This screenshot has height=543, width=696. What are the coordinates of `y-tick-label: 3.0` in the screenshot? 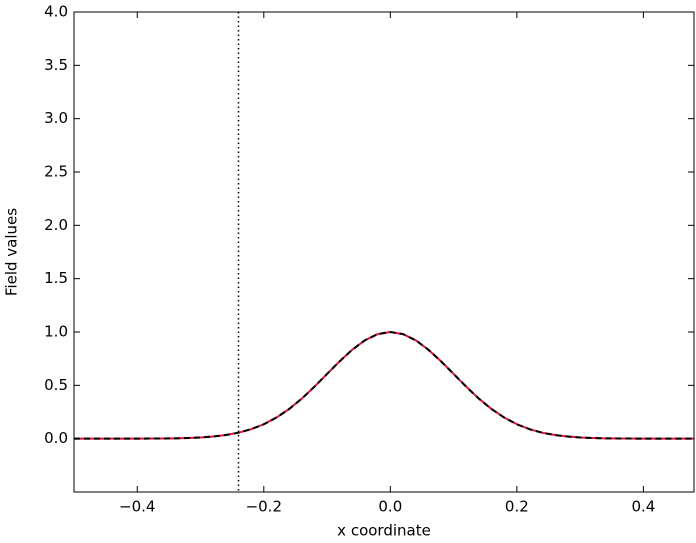 It's located at (56, 118).